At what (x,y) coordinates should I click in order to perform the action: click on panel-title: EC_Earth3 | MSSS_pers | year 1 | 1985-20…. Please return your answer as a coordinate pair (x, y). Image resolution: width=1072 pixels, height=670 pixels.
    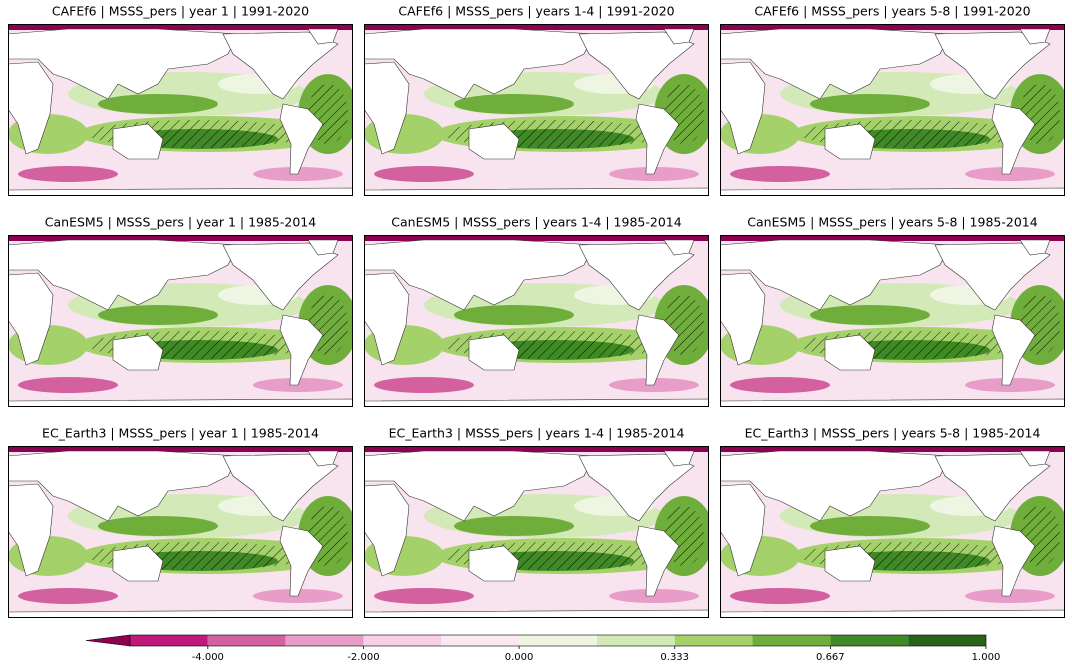
    Looking at the image, I should click on (180, 433).